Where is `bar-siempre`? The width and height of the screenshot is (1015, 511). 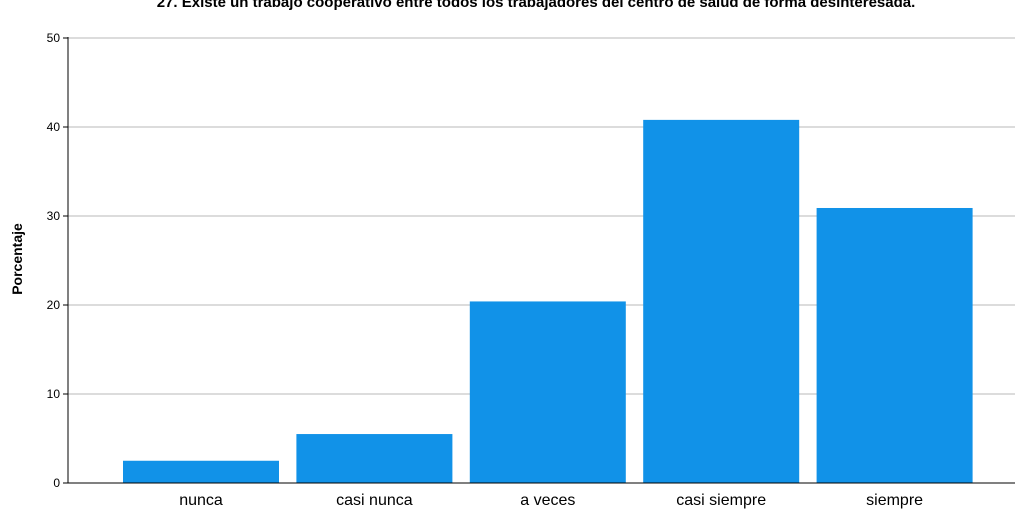
bar-siempre is located at coordinates (894, 345).